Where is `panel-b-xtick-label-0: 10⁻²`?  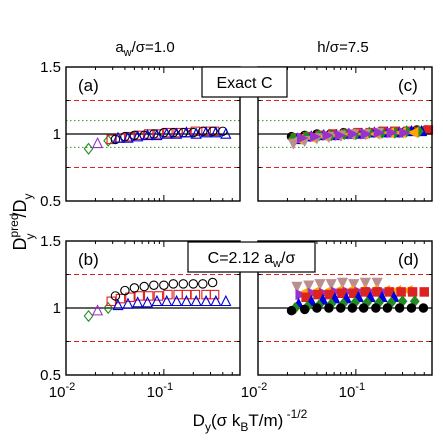
panel-b-xtick-label-0: 10⁻² is located at coordinates (62, 391).